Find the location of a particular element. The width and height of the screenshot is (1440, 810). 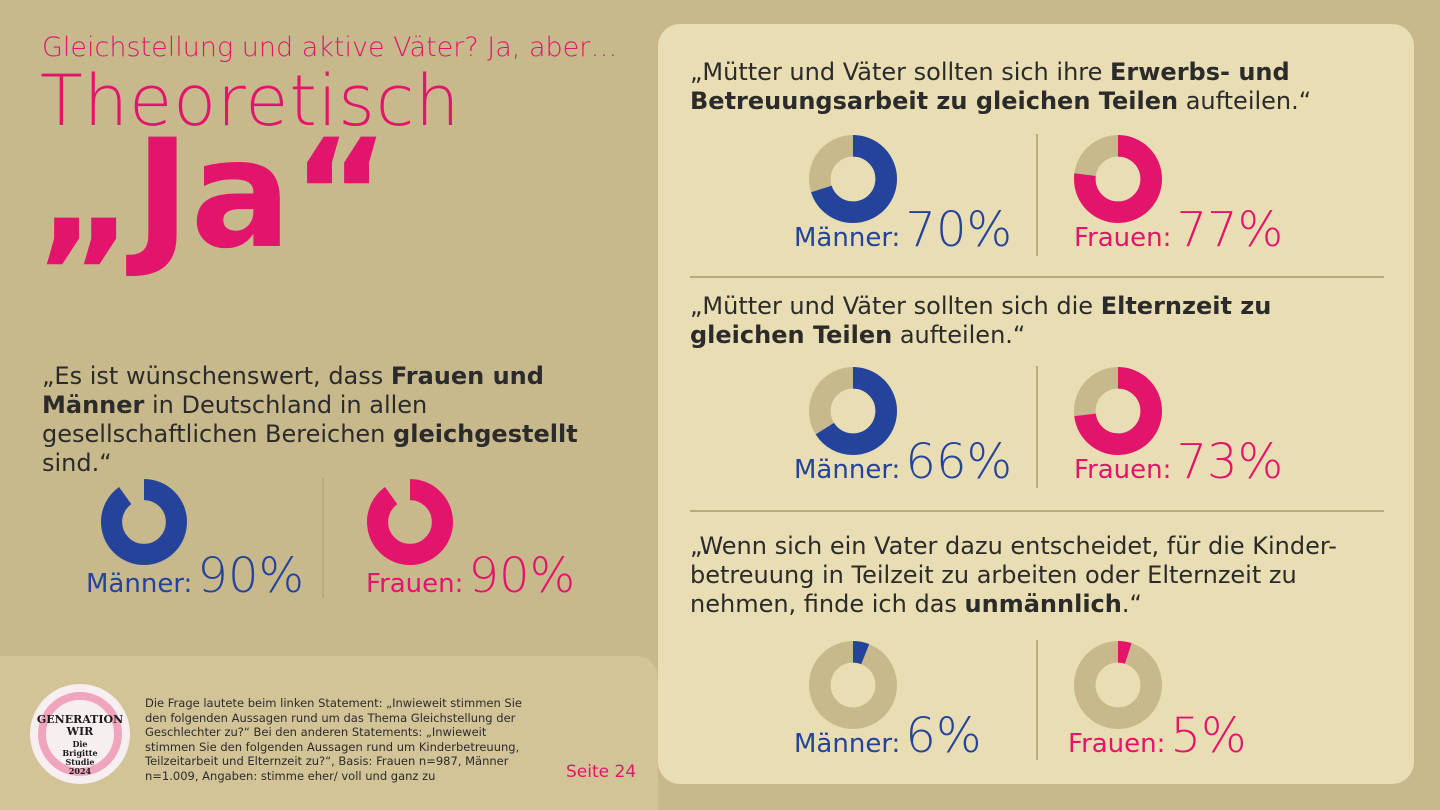

donut-men-unmaennlich is located at coordinates (853, 685).